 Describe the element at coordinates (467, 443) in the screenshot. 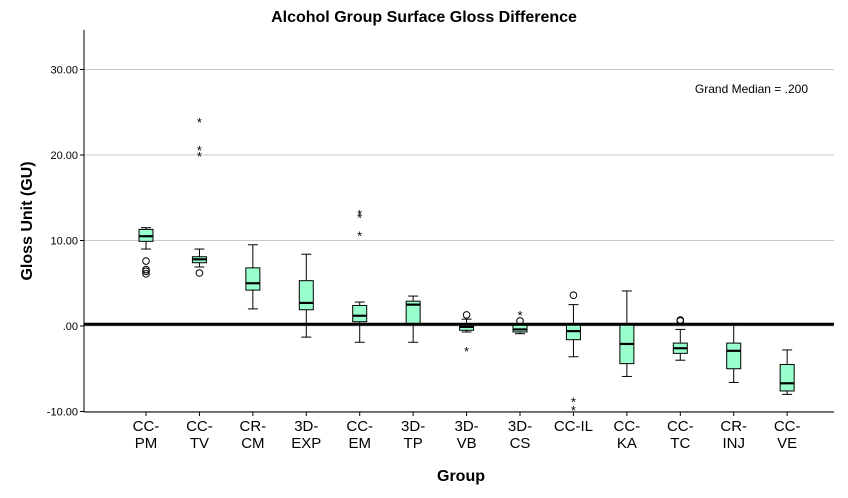

I see `x-tick-label: VB` at that location.